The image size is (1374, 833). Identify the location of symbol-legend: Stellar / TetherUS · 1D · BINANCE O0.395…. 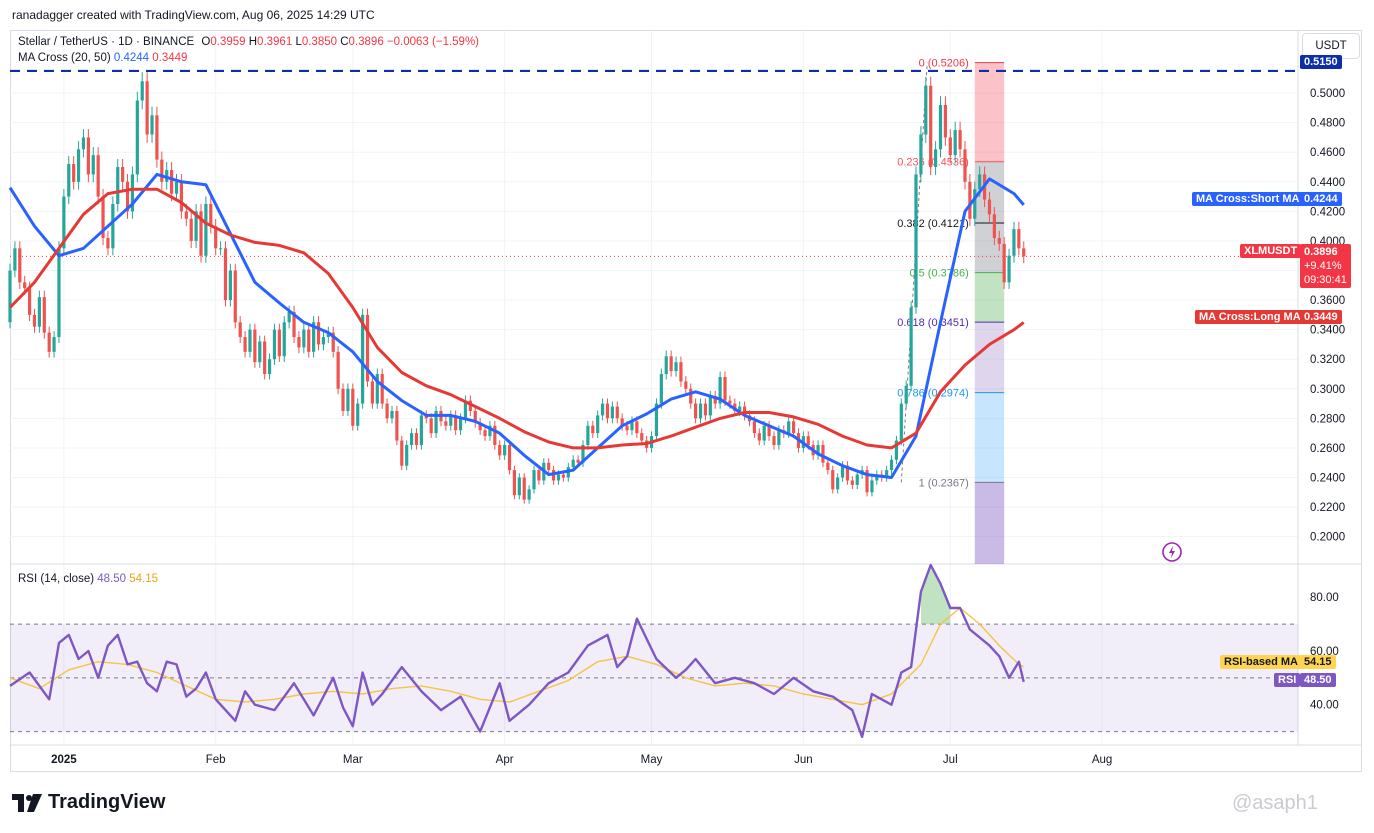
(248, 42).